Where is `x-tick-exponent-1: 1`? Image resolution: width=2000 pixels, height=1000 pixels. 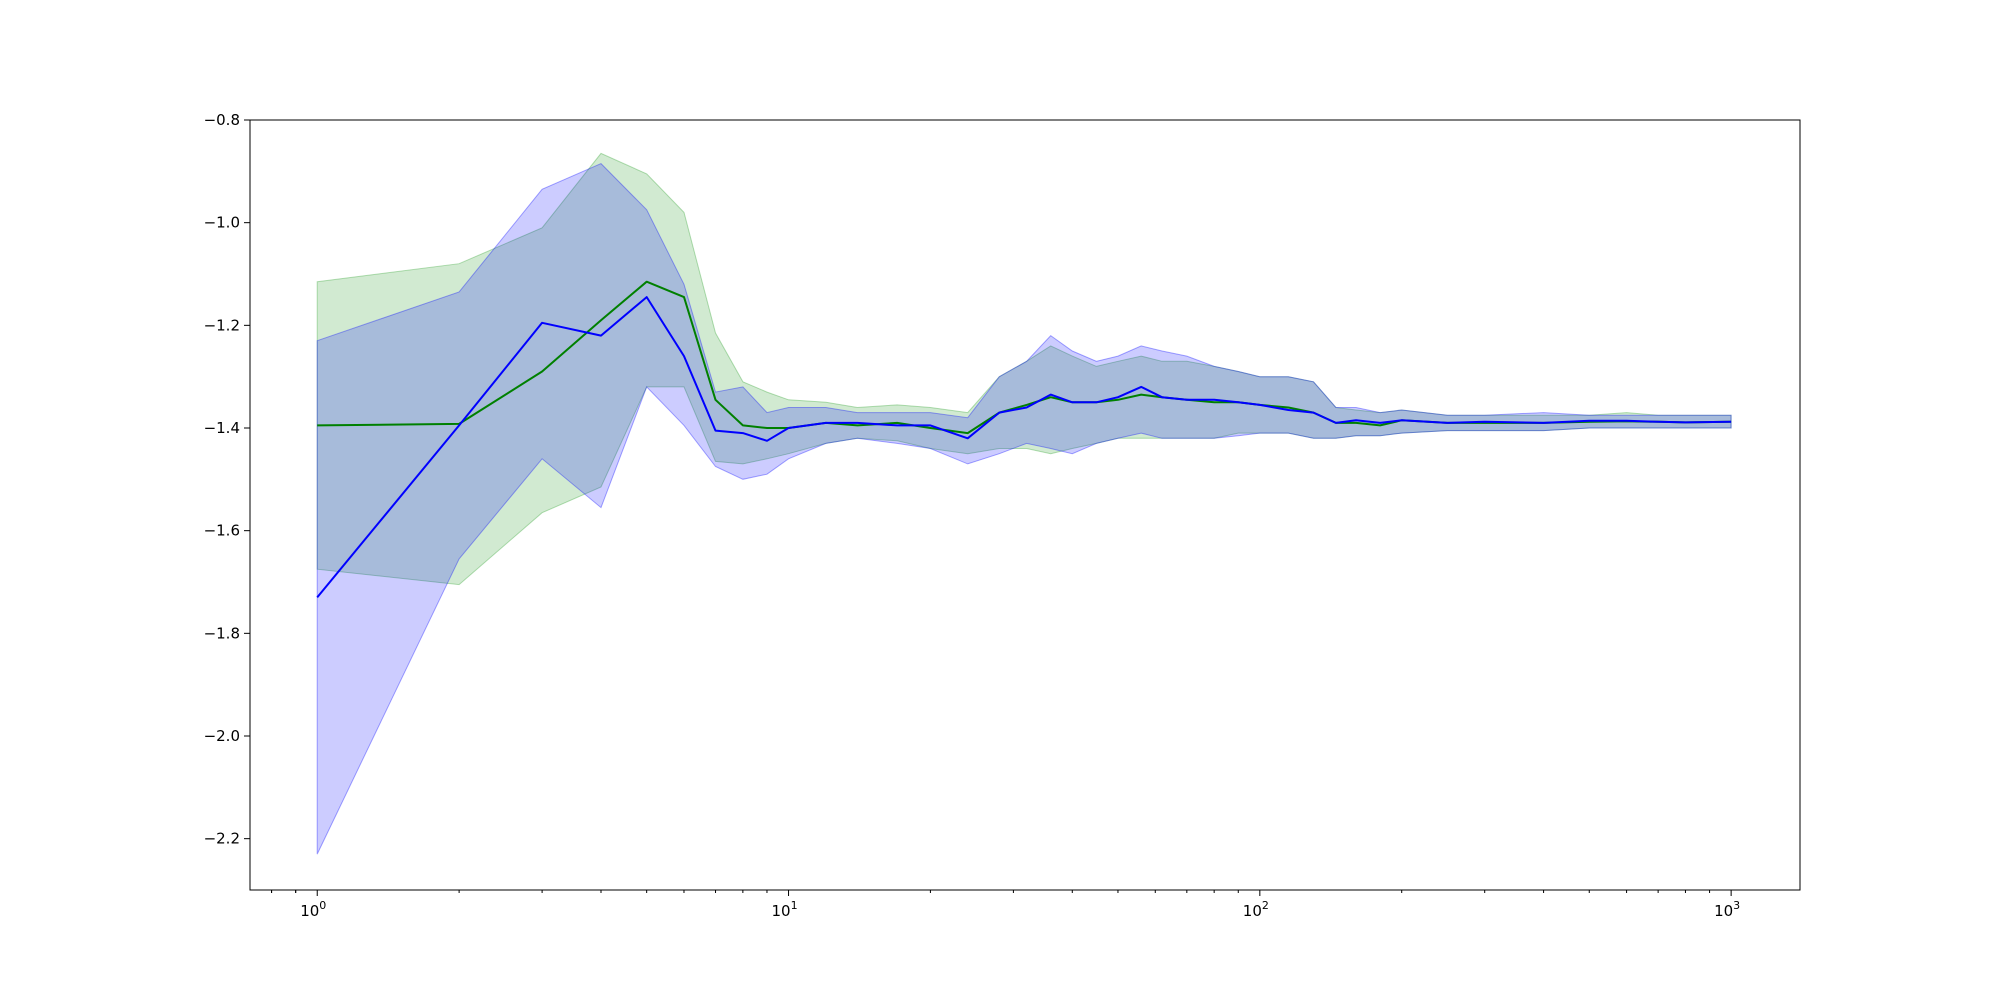 x-tick-exponent-1: 1 is located at coordinates (794, 905).